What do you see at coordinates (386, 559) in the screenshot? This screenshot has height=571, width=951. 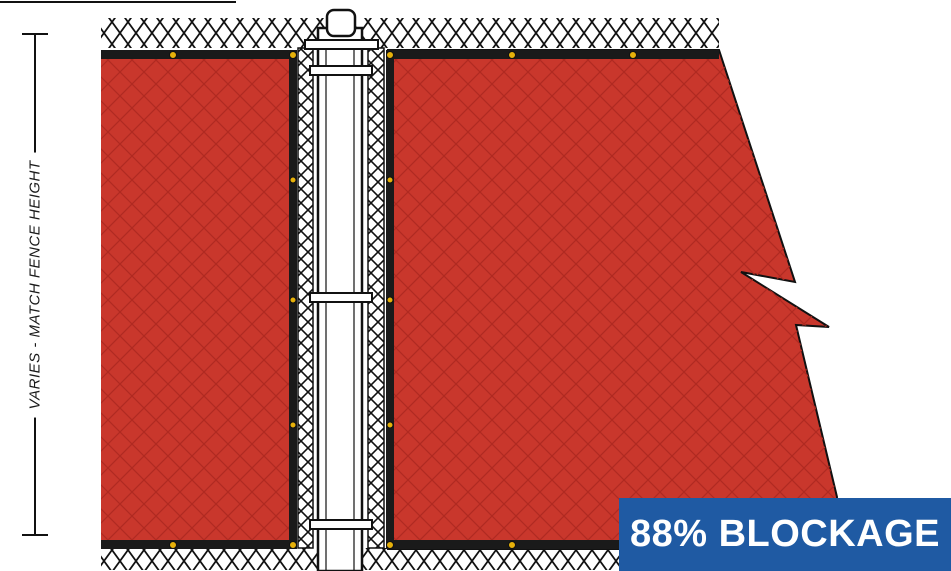 I see `bottom-chain-link` at bounding box center [386, 559].